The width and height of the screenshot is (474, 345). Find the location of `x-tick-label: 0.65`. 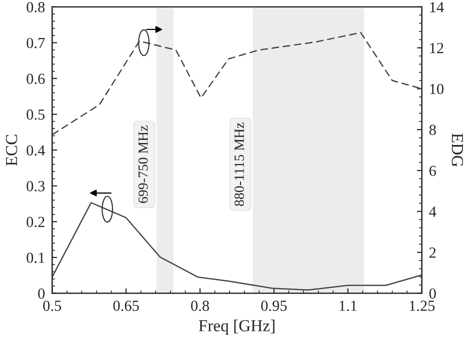

x-tick-label: 0.65 is located at coordinates (126, 306).